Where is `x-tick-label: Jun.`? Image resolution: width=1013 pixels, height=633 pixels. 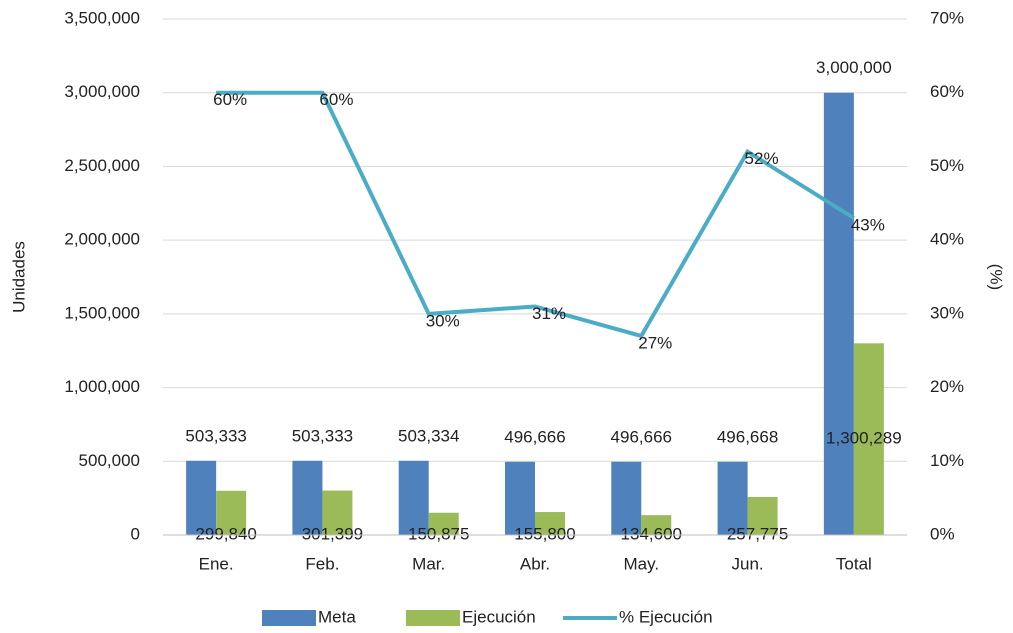 x-tick-label: Jun. is located at coordinates (748, 563).